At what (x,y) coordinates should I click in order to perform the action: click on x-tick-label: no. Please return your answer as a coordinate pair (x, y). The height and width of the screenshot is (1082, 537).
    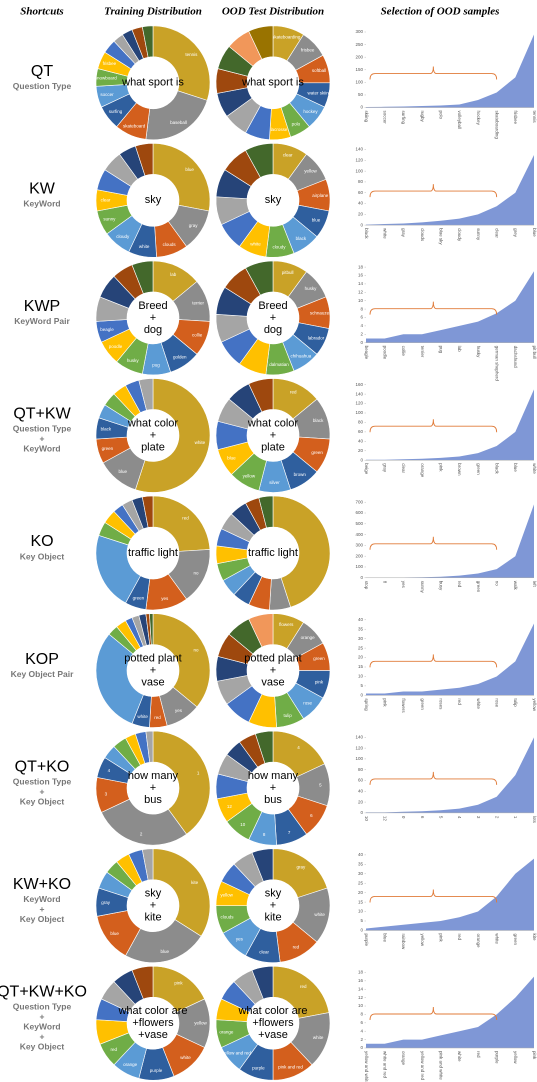
    Looking at the image, I should click on (496, 584).